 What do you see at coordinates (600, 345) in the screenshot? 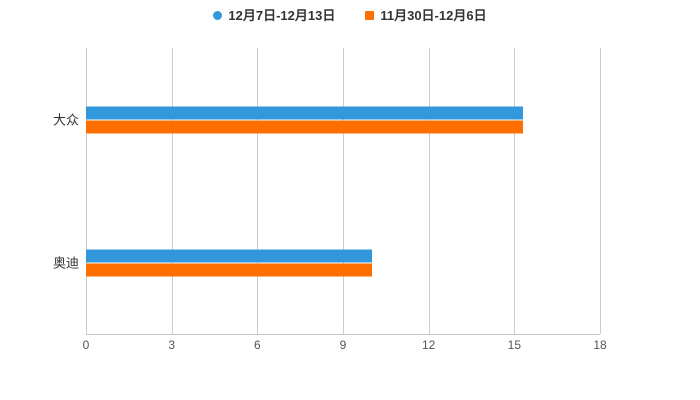
I see `x-axis-tick-label: 18` at bounding box center [600, 345].